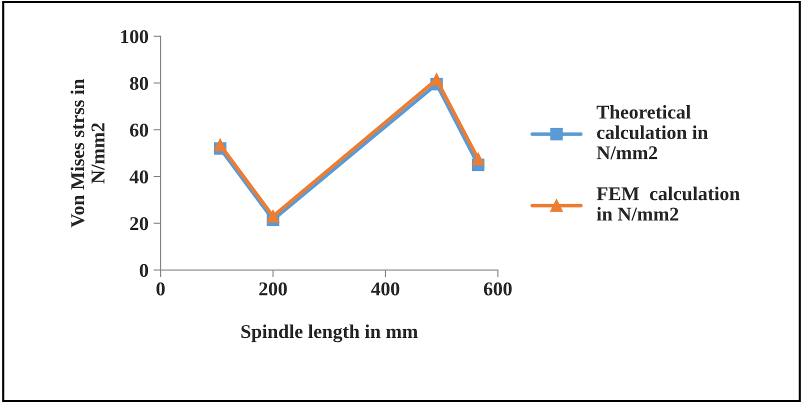  I want to click on y-tick-label: 40, so click(139, 177).